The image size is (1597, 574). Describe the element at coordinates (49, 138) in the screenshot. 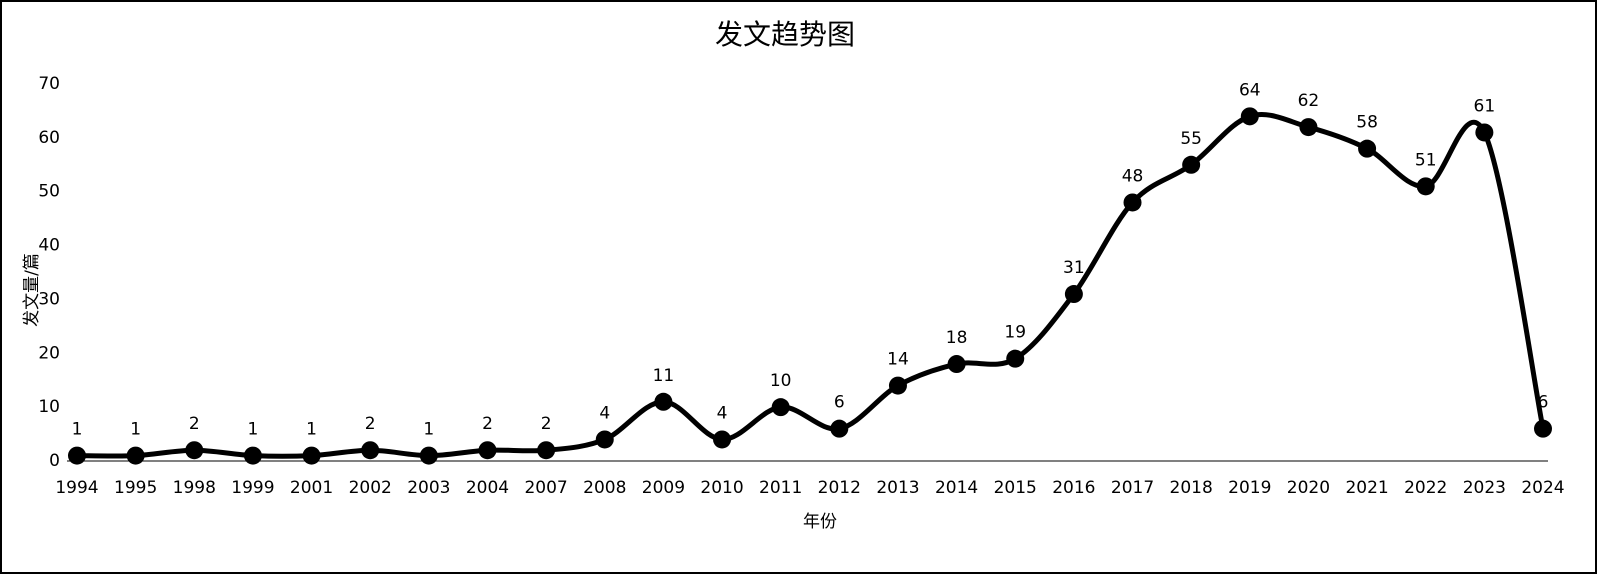

I see `y-tick-label: 60` at that location.